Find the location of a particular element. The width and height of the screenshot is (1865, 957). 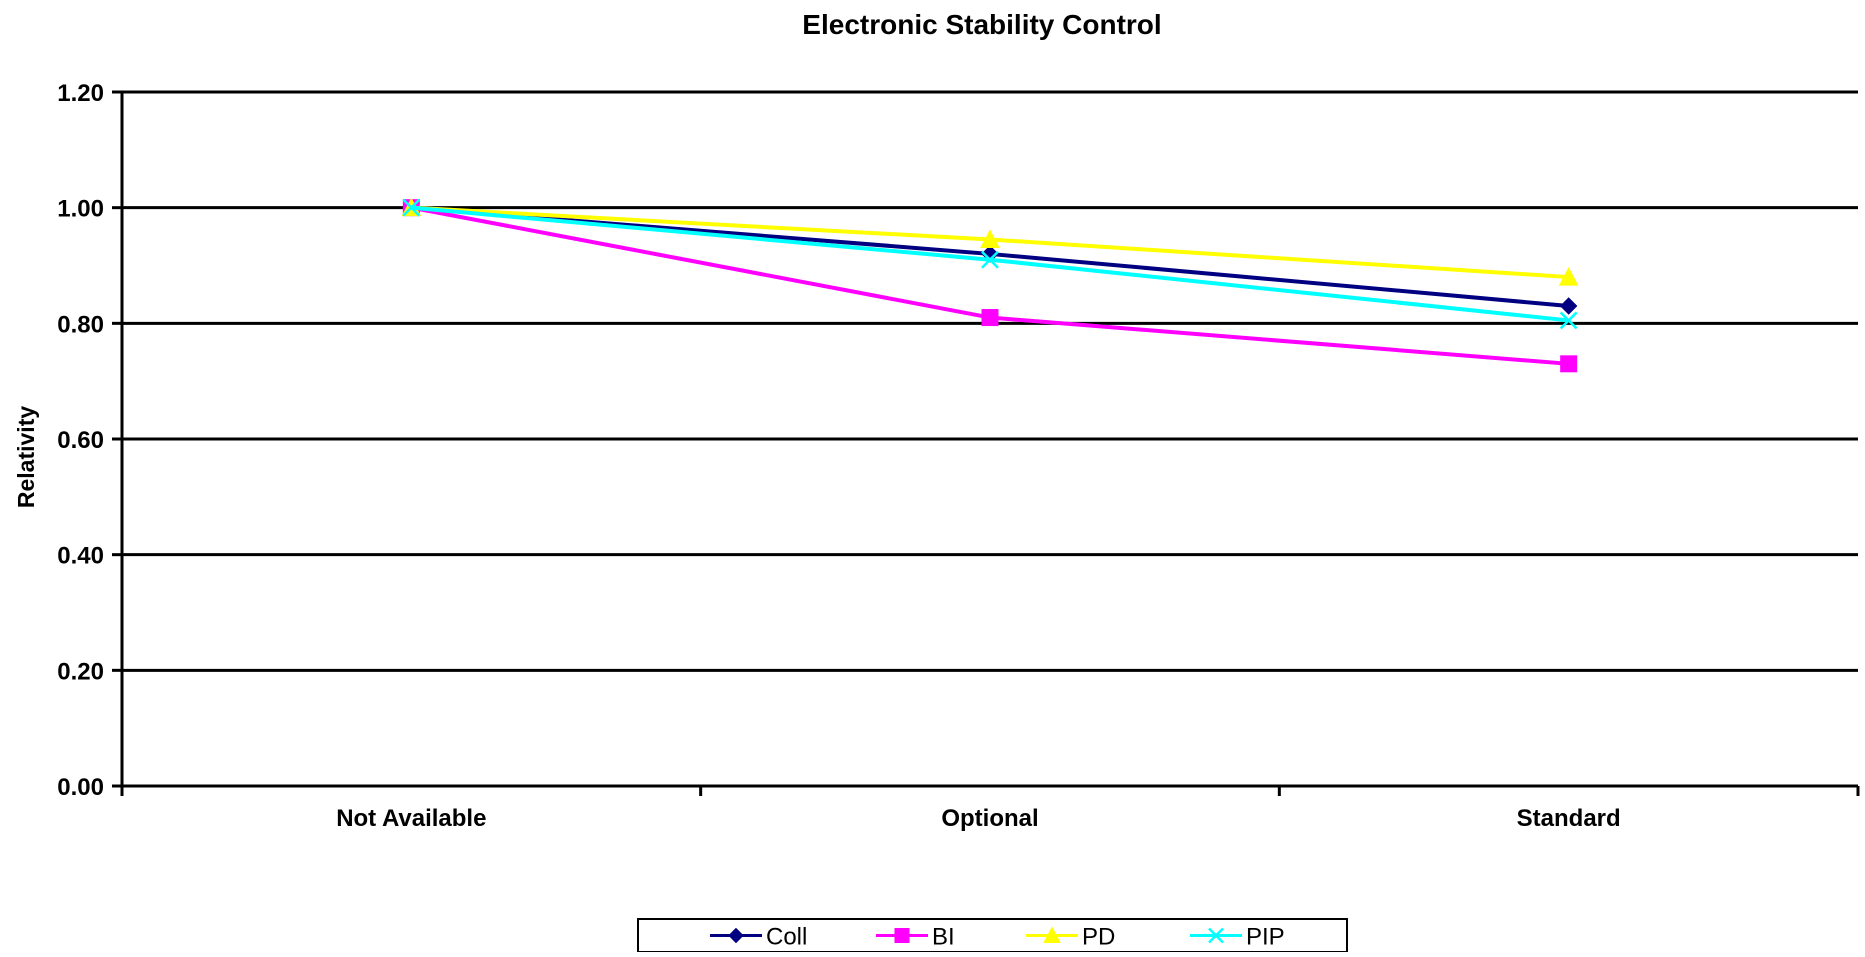

y-tick-label: 0.60 is located at coordinates (80, 440).